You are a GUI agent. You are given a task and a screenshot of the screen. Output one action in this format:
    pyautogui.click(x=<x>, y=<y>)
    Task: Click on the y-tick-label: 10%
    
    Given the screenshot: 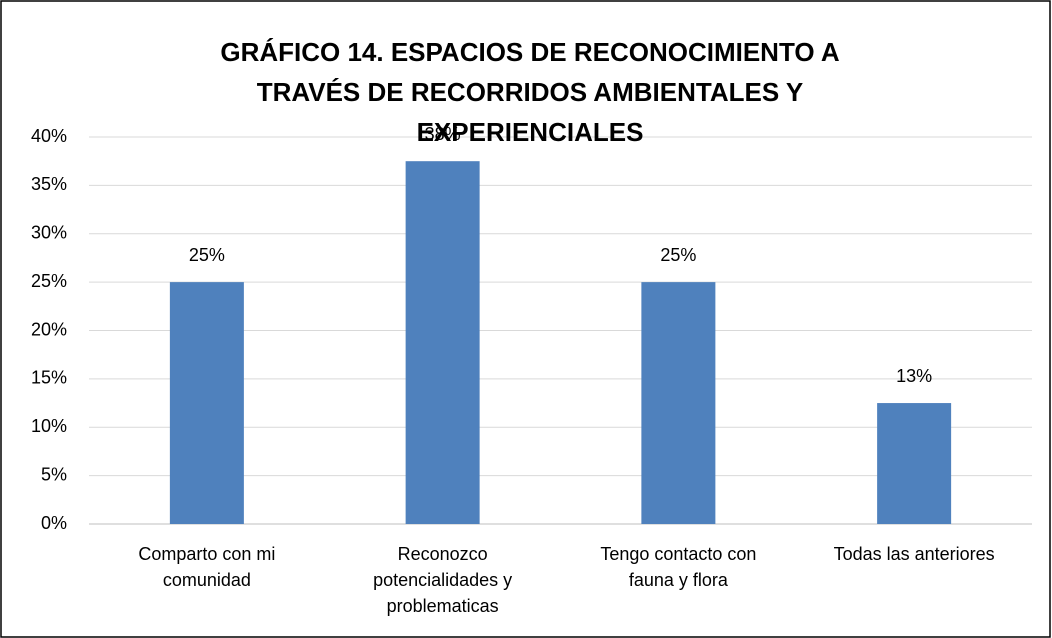 What is the action you would take?
    pyautogui.click(x=49, y=426)
    